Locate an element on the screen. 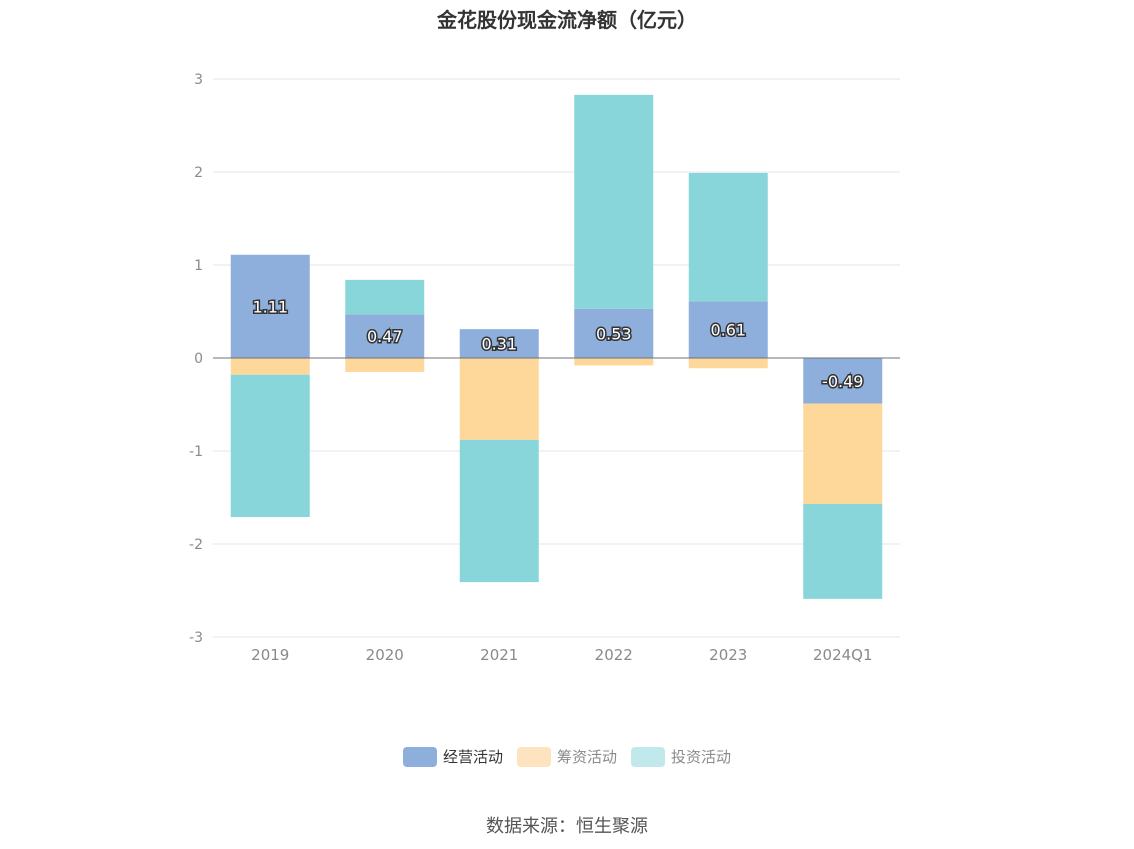  data-label: 0.47 is located at coordinates (385, 336).